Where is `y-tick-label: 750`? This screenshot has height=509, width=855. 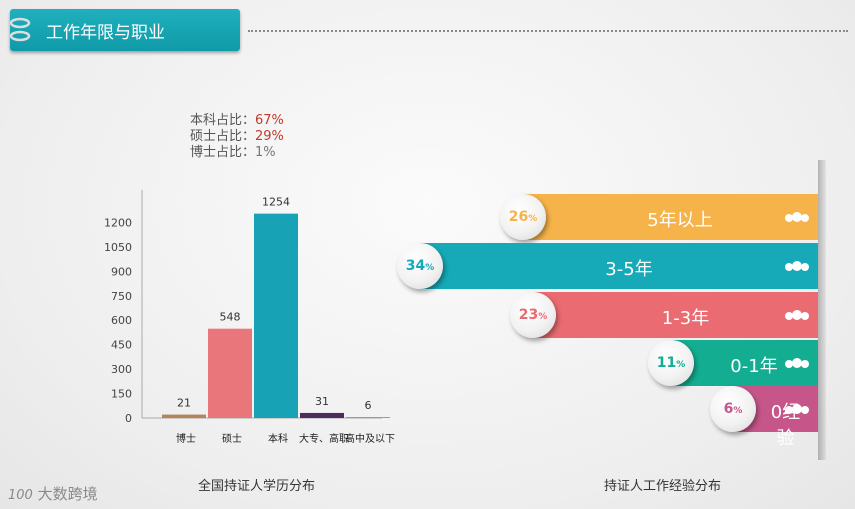
y-tick-label: 750 is located at coordinates (121, 296).